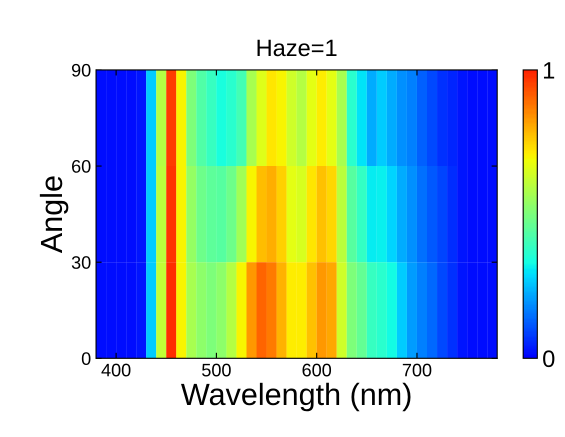 The width and height of the screenshot is (565, 437). What do you see at coordinates (81, 70) in the screenshot?
I see `y-tick-label: 90` at bounding box center [81, 70].